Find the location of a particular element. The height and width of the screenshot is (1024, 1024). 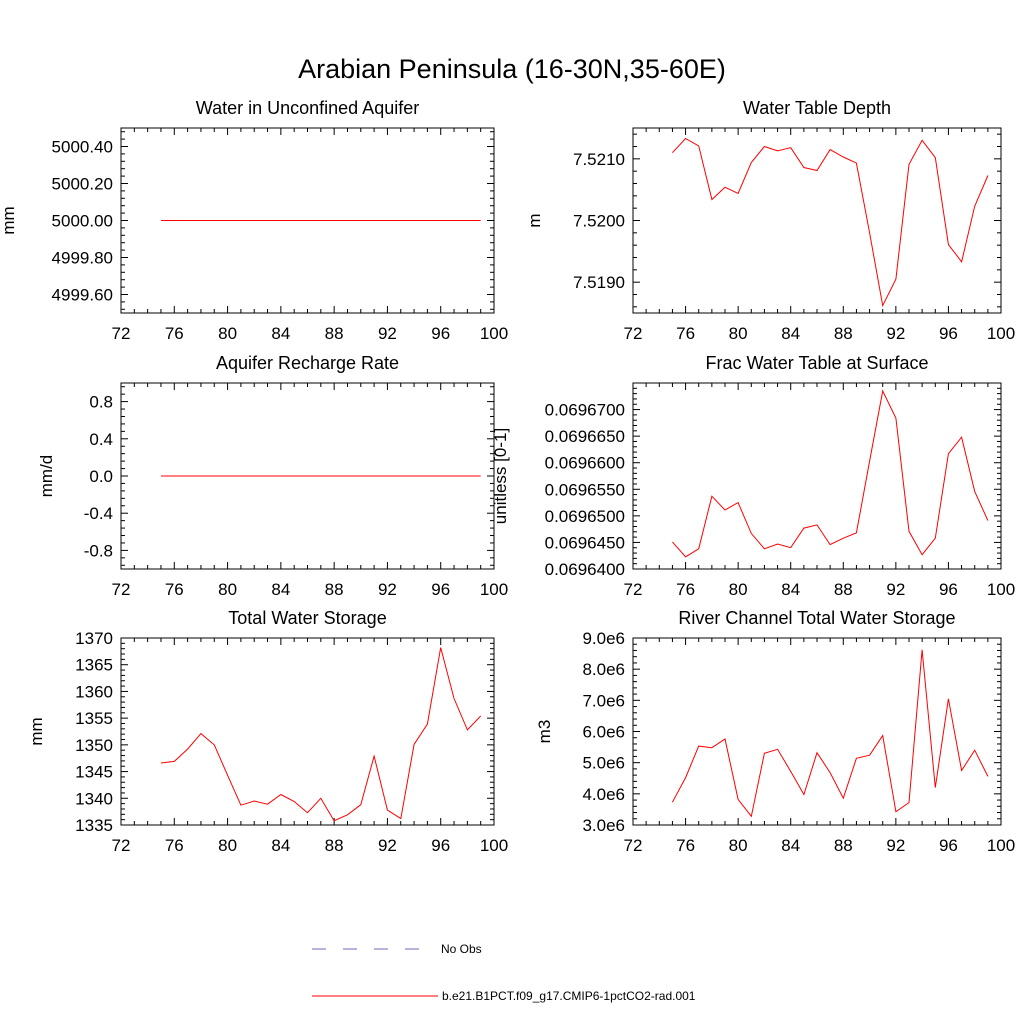

y-tick-label: 7.0e6 is located at coordinates (603, 700).